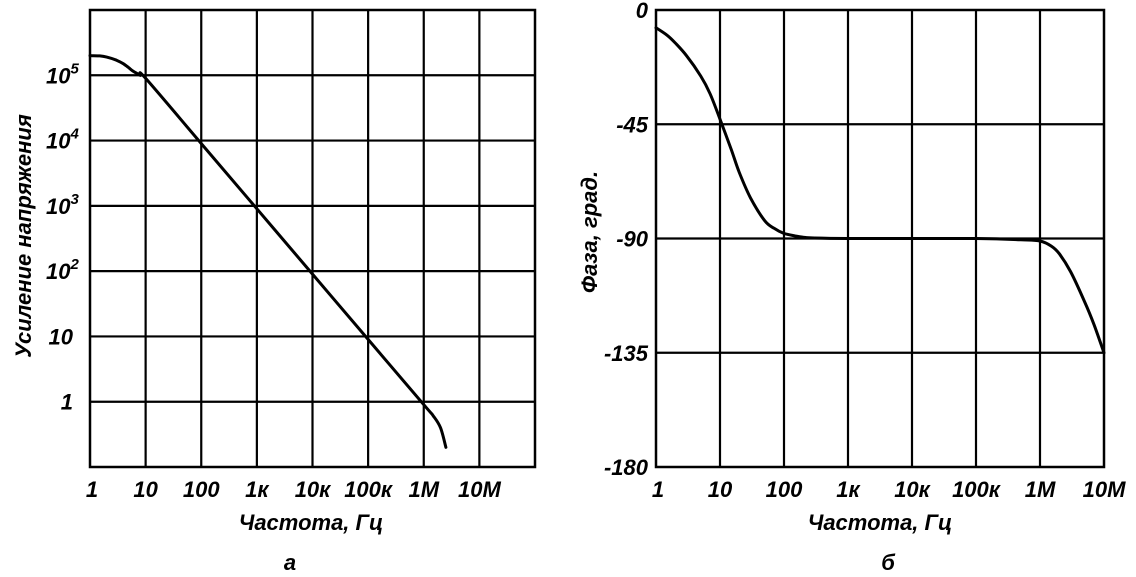 This screenshot has height=577, width=1136. I want to click on gain-y-tick-label: 1, so click(67, 402).